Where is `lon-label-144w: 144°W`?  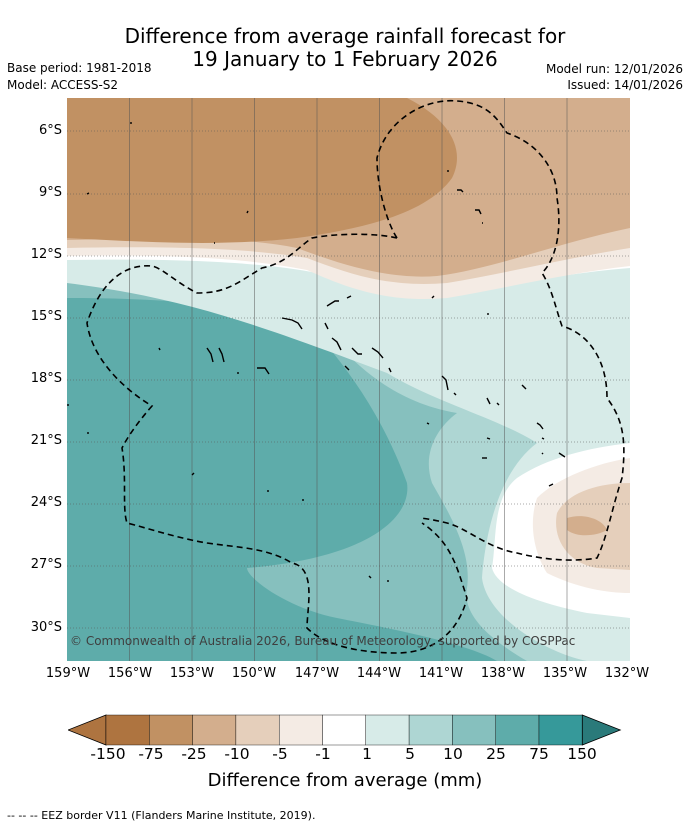 lon-label-144w: 144°W is located at coordinates (379, 673).